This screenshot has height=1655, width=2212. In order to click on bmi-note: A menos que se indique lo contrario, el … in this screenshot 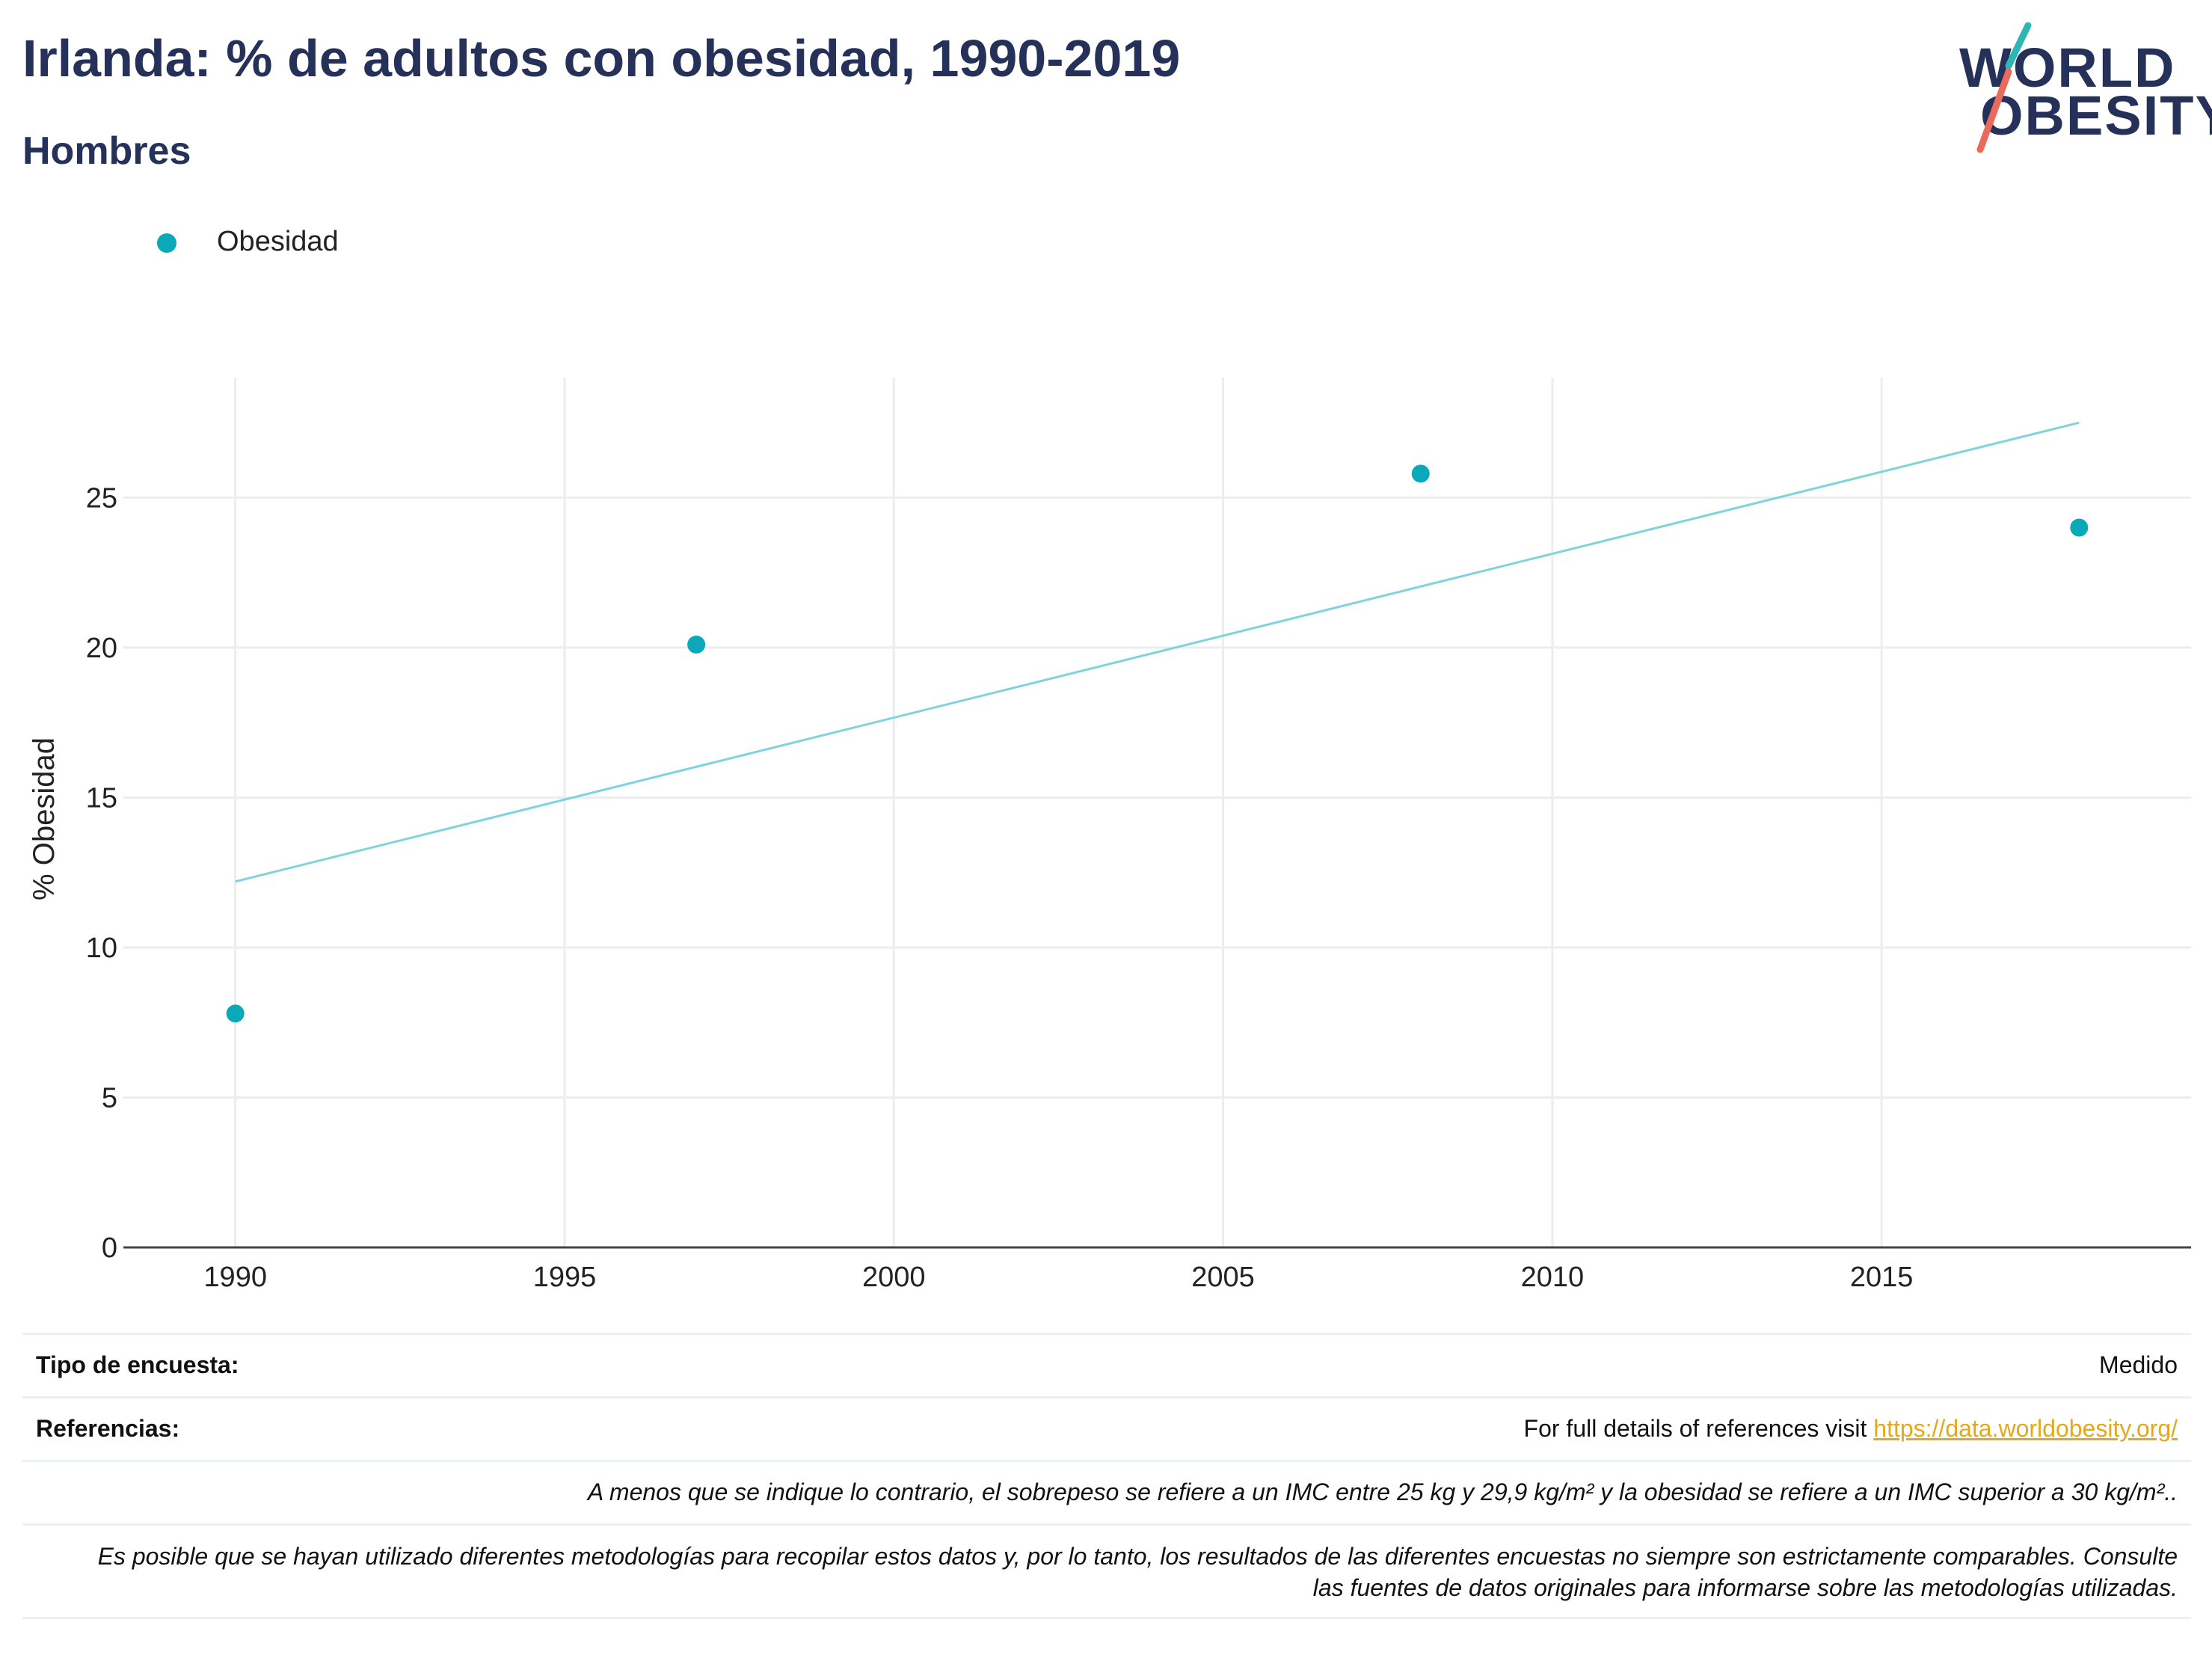, I will do `click(1382, 1492)`.